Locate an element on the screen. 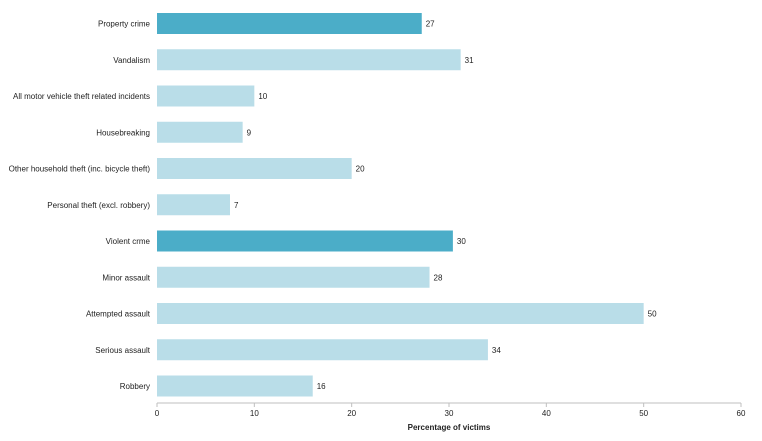  category-label-minor-assault: Minor assault is located at coordinates (126, 277).